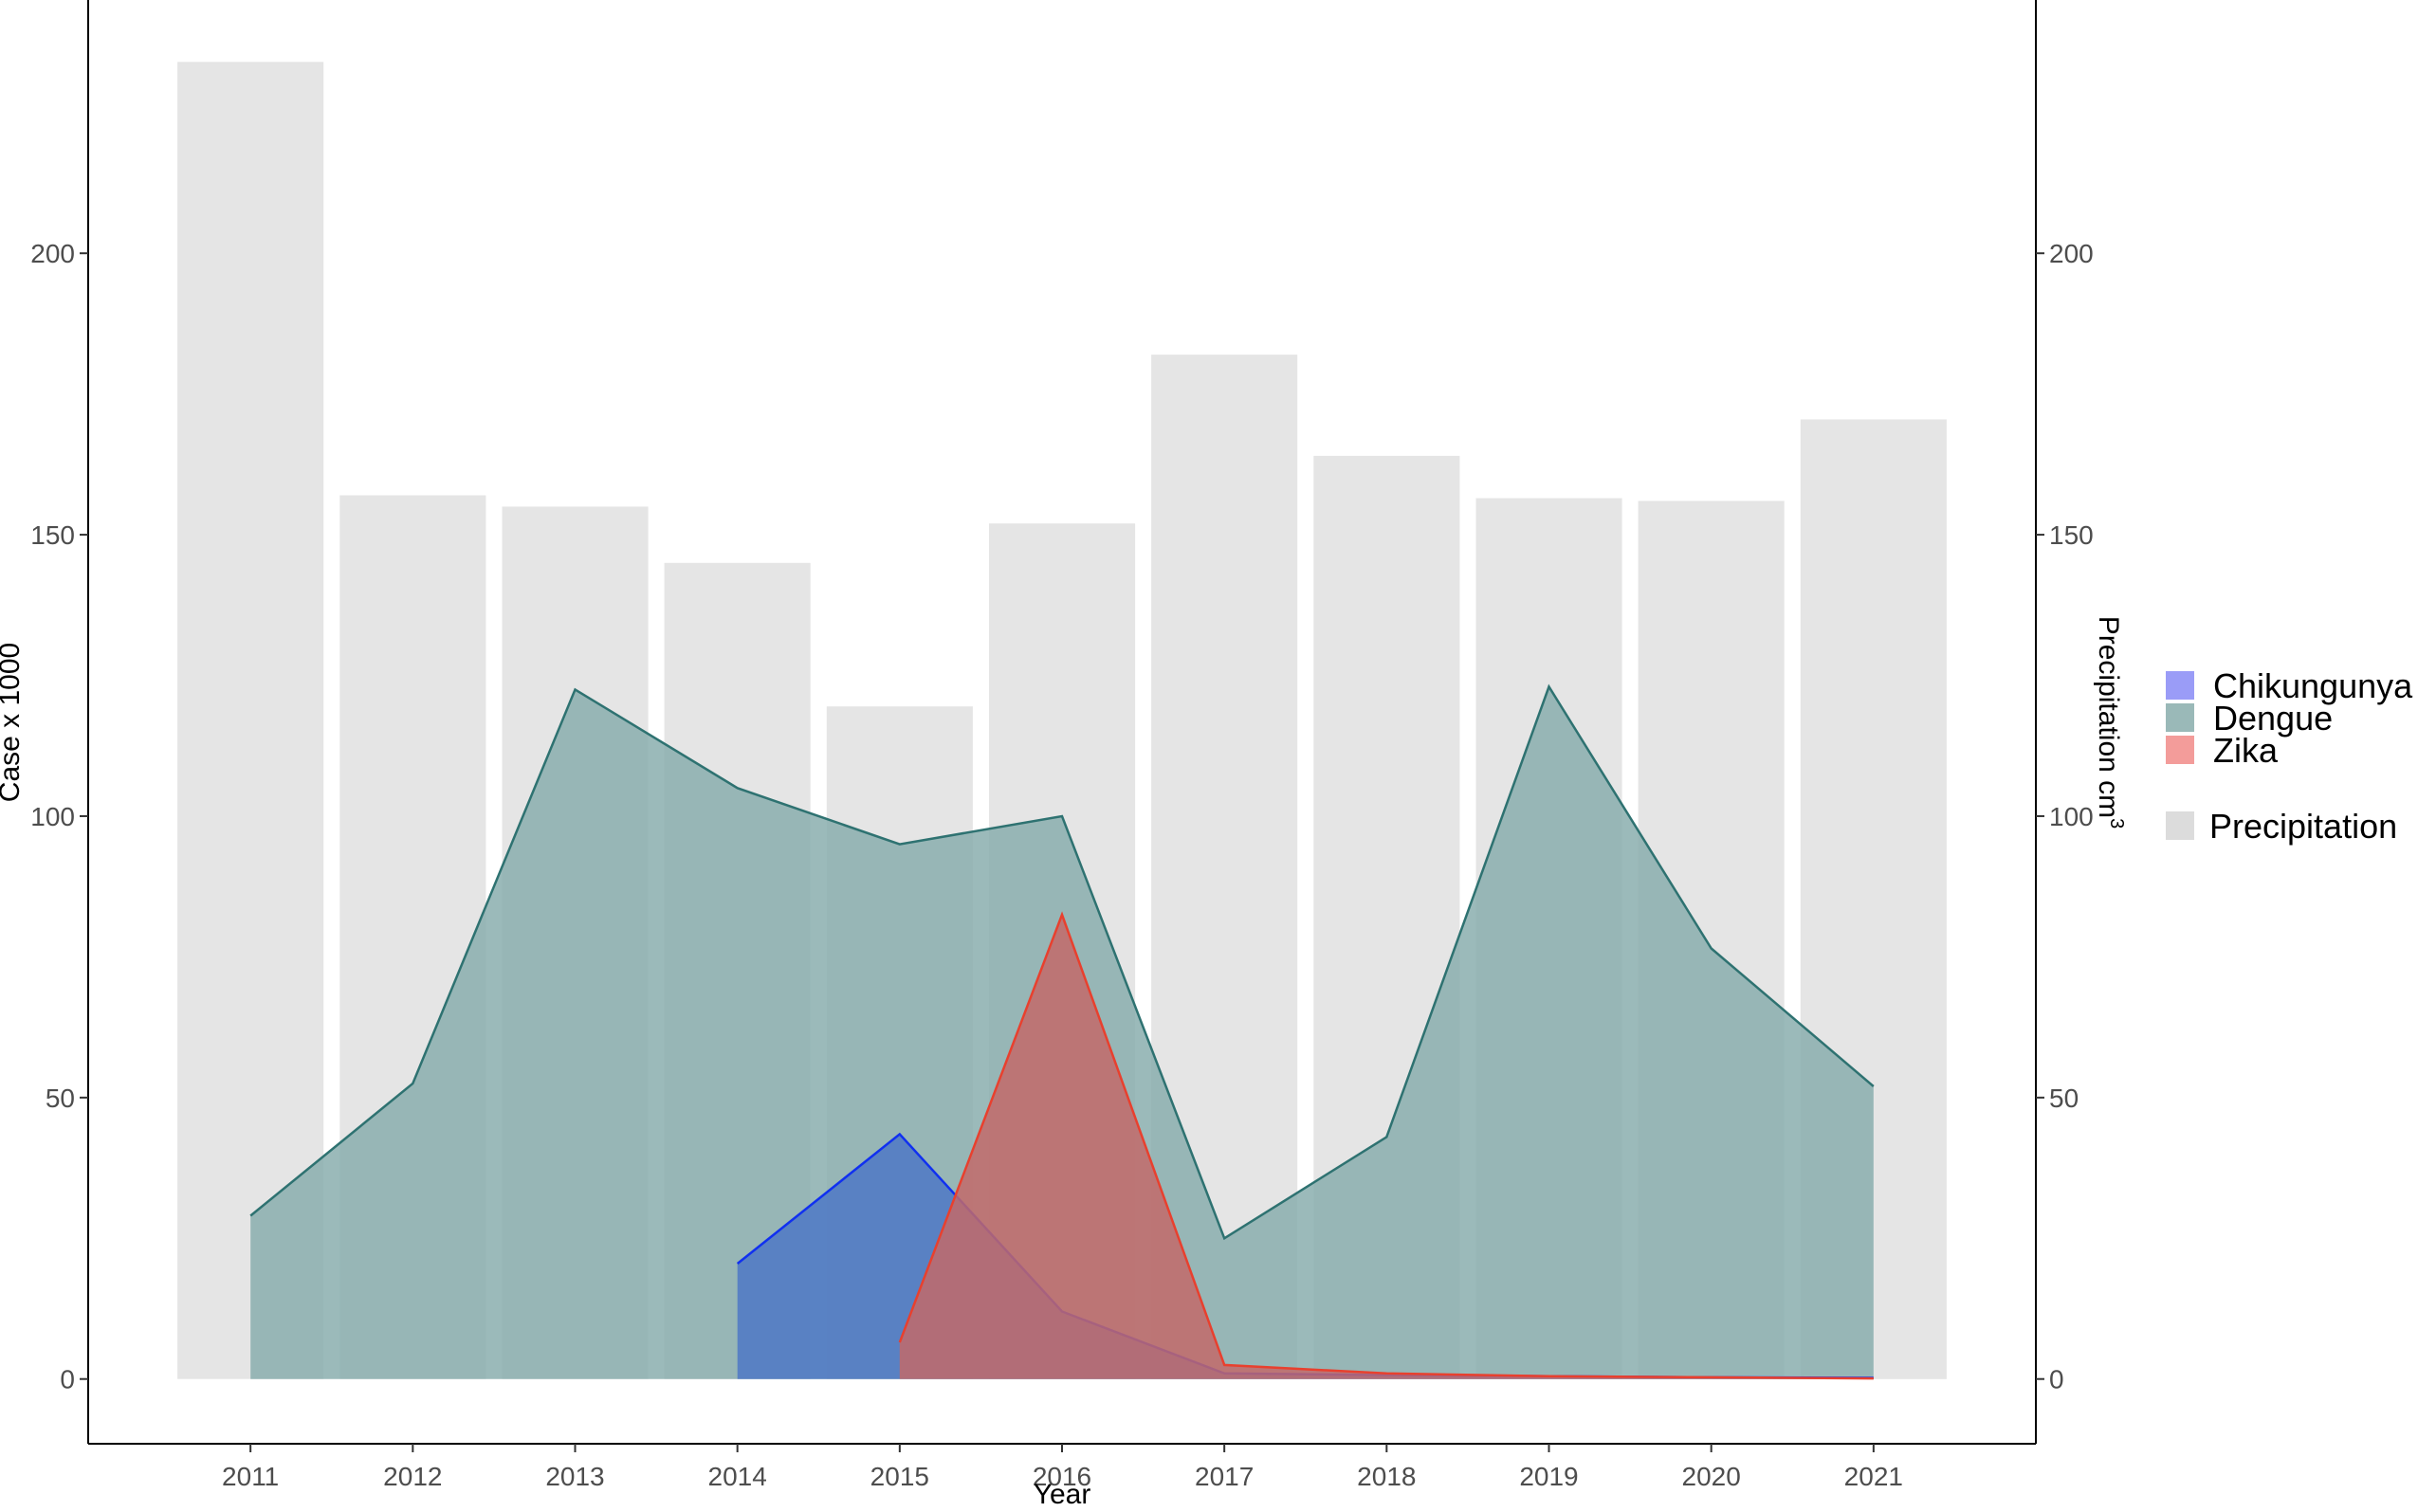  What do you see at coordinates (2108, 717) in the screenshot?
I see `y-axis-right-title-text: Precipitation cm` at bounding box center [2108, 717].